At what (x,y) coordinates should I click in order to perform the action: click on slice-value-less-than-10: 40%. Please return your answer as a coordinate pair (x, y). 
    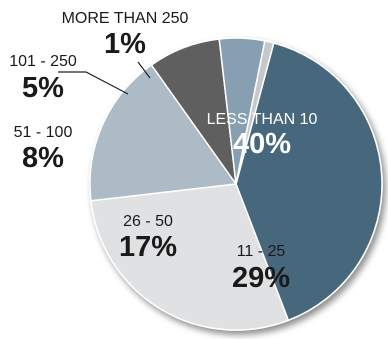
    Looking at the image, I should click on (262, 144).